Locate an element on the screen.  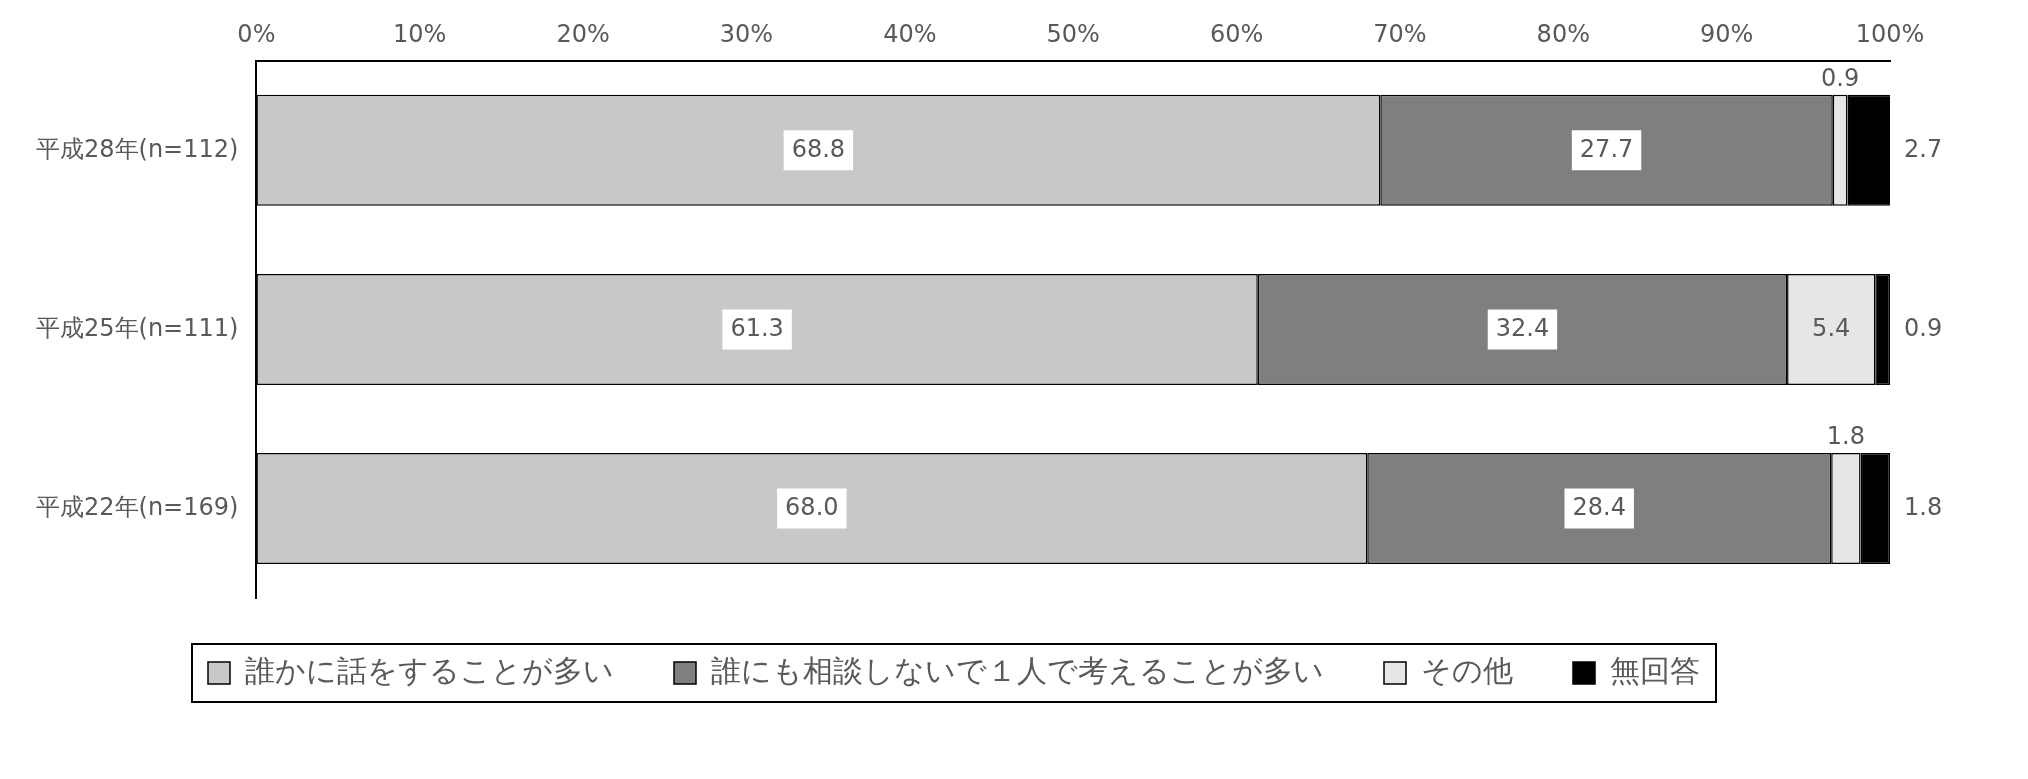
data-label: 68.0 is located at coordinates (812, 506).